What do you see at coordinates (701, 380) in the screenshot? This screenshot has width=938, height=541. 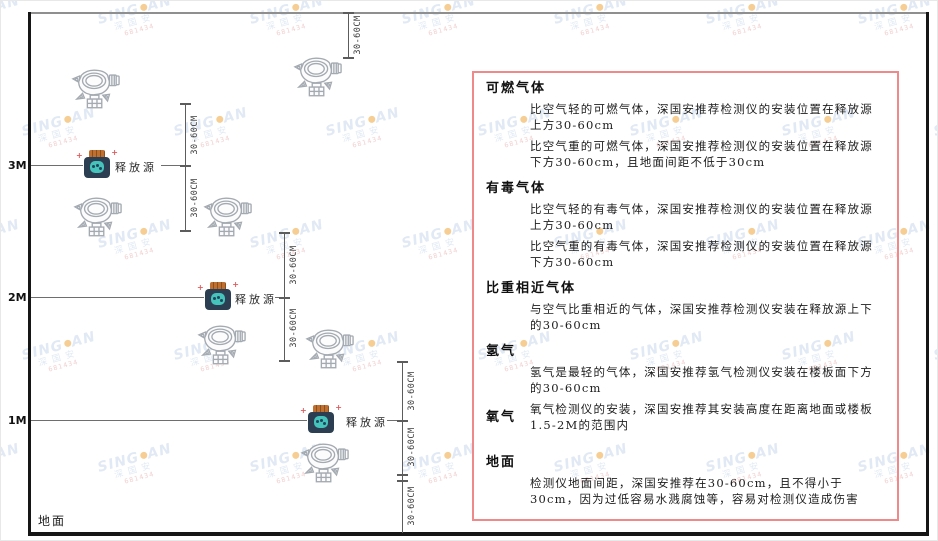 I see `section-paragraph: 氢气是最轻的气体，深国安推荐氢气检测仪安装在楼板面下方的30-60cm` at bounding box center [701, 380].